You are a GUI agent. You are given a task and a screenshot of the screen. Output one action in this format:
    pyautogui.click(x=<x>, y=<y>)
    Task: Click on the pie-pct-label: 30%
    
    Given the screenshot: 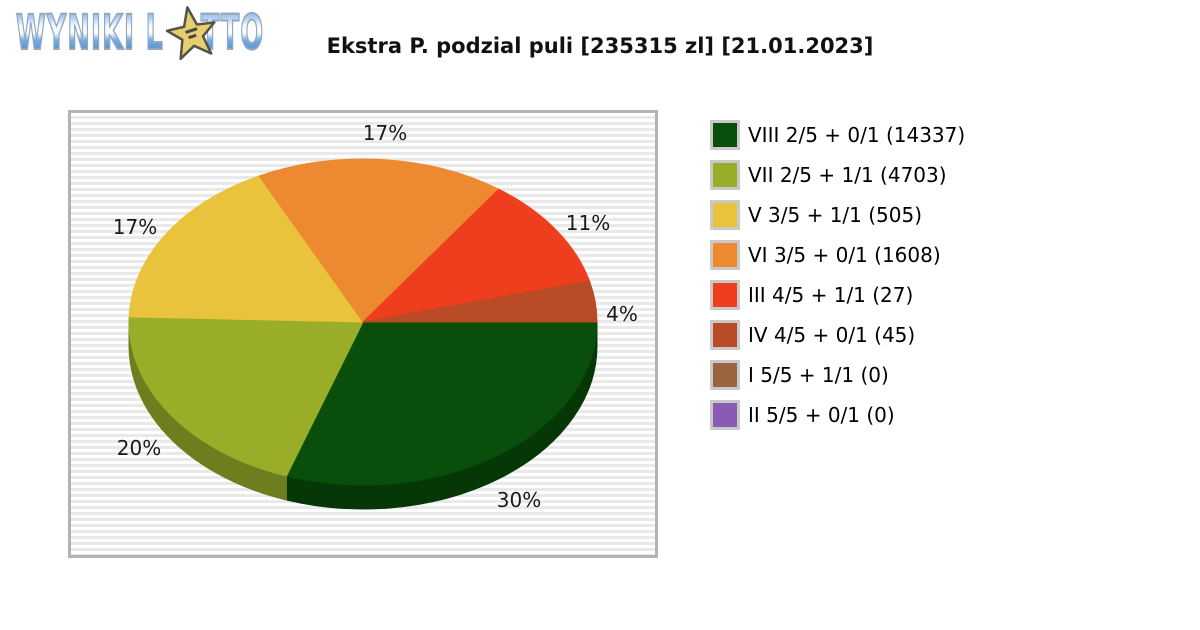 What is the action you would take?
    pyautogui.click(x=519, y=500)
    